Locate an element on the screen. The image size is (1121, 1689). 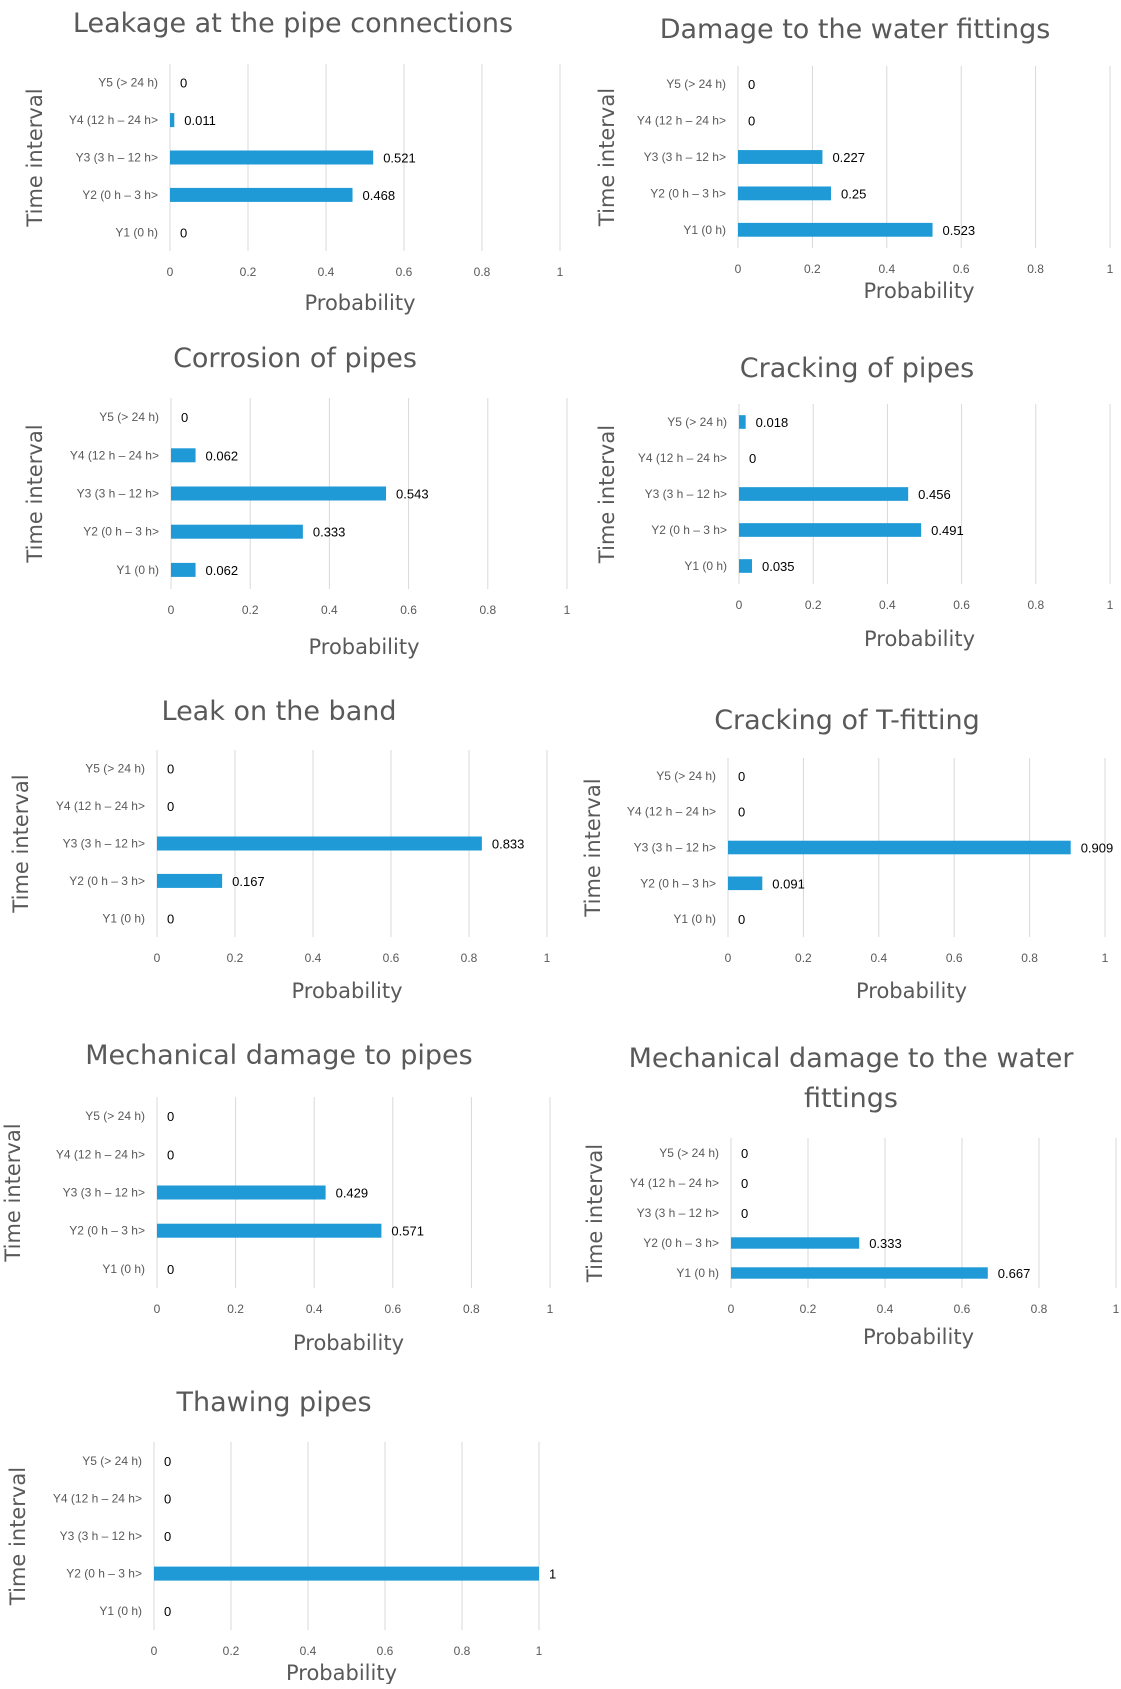
chart-title: Mechanical damage to the water is located at coordinates (852, 1058).